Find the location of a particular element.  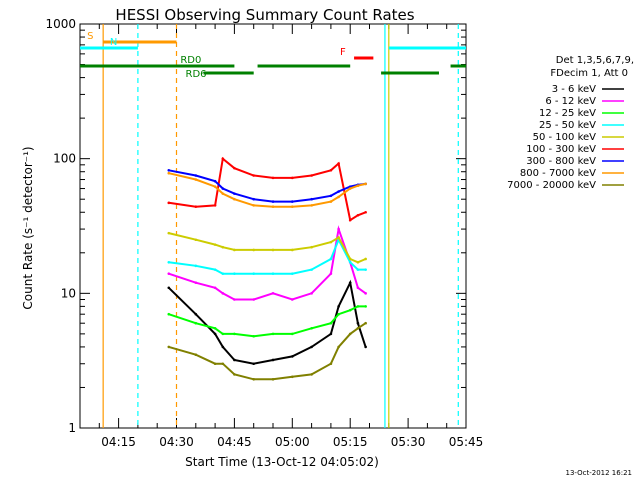

legend-entry-label: 300 - 800 keV is located at coordinates (561, 161).